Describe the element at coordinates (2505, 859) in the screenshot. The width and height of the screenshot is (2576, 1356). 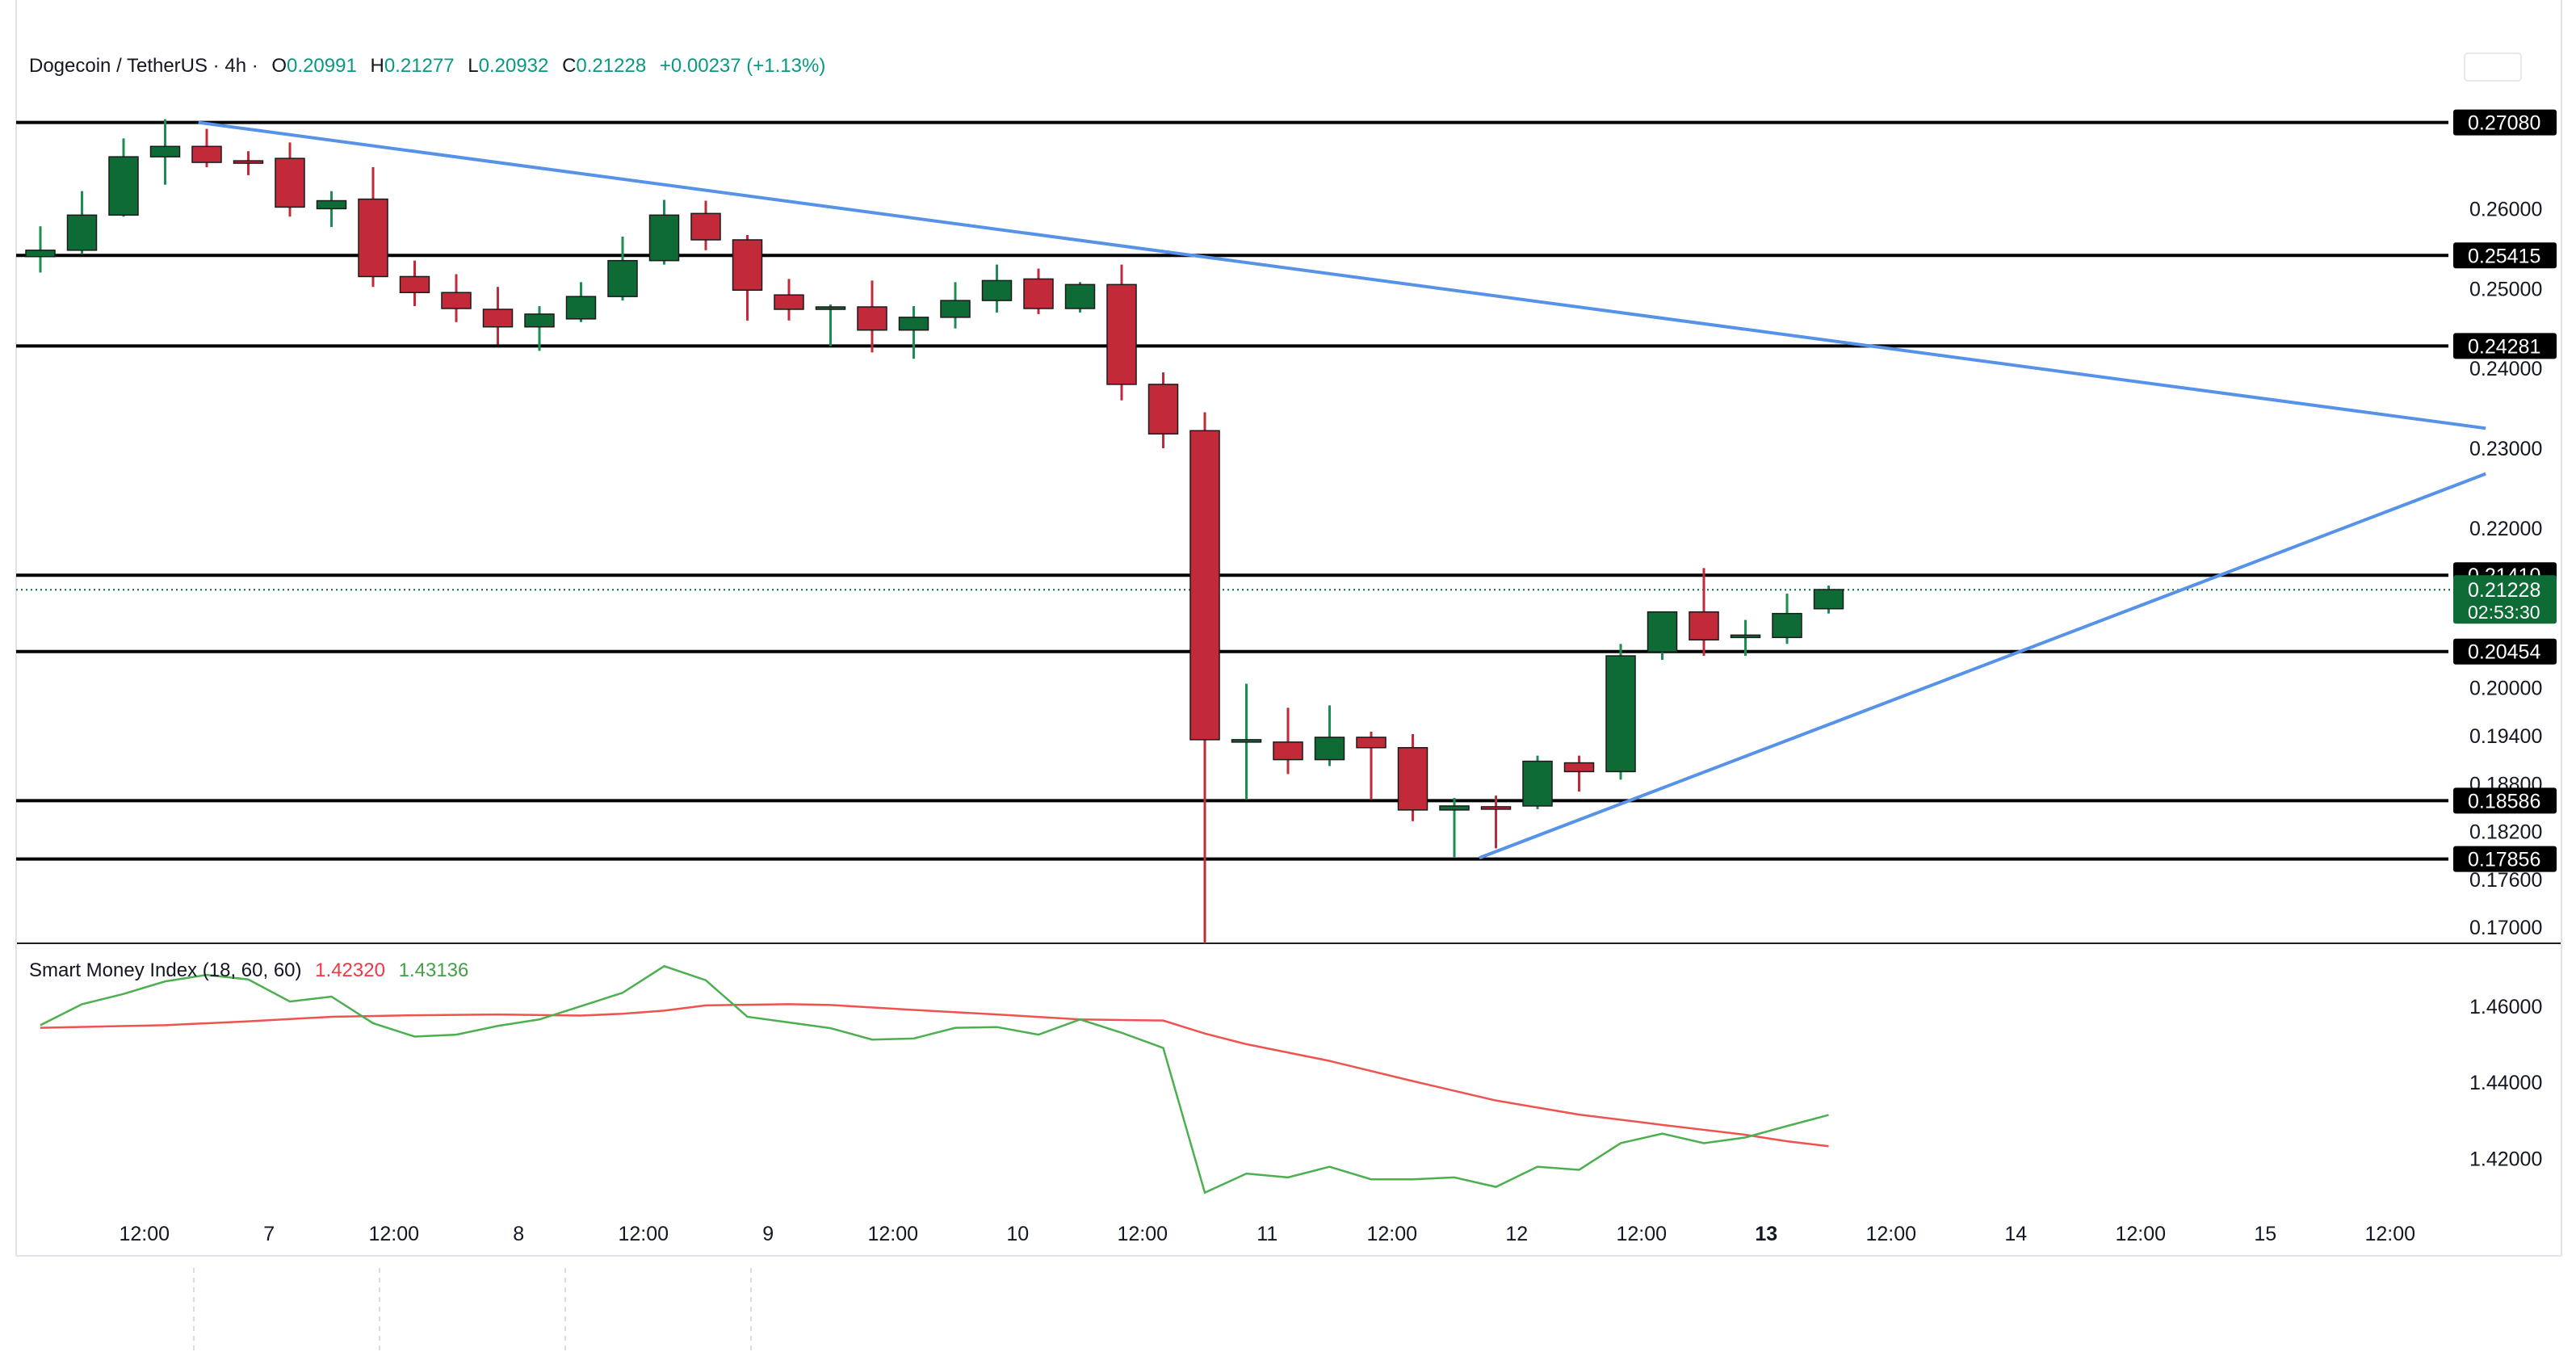
I see `level-tag: 0.17856` at that location.